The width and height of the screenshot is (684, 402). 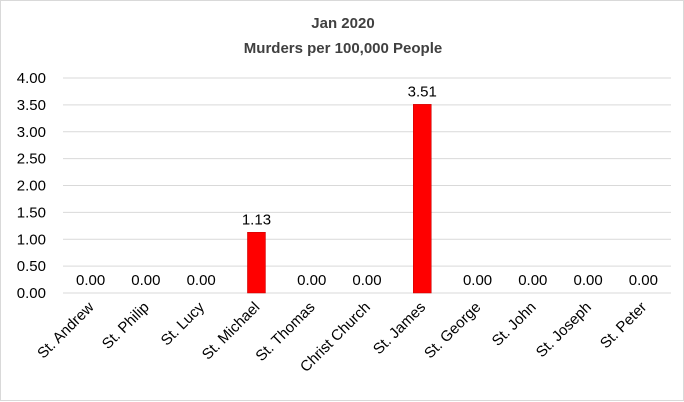 What do you see at coordinates (31, 159) in the screenshot?
I see `y-tick-label: 2.50` at bounding box center [31, 159].